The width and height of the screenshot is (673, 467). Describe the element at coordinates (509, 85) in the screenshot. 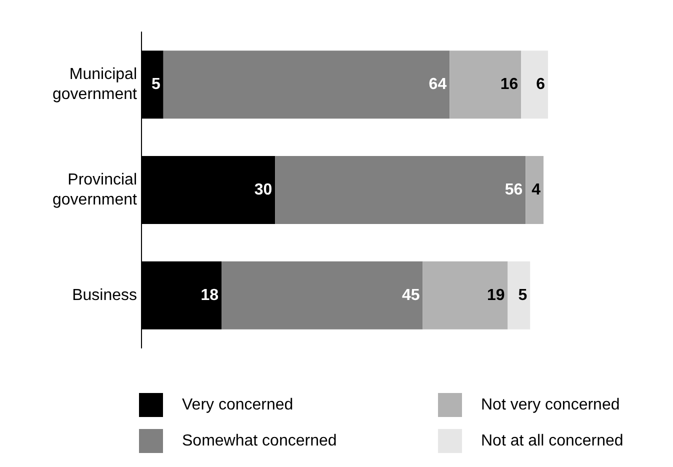

I see `data-label: 16` at that location.